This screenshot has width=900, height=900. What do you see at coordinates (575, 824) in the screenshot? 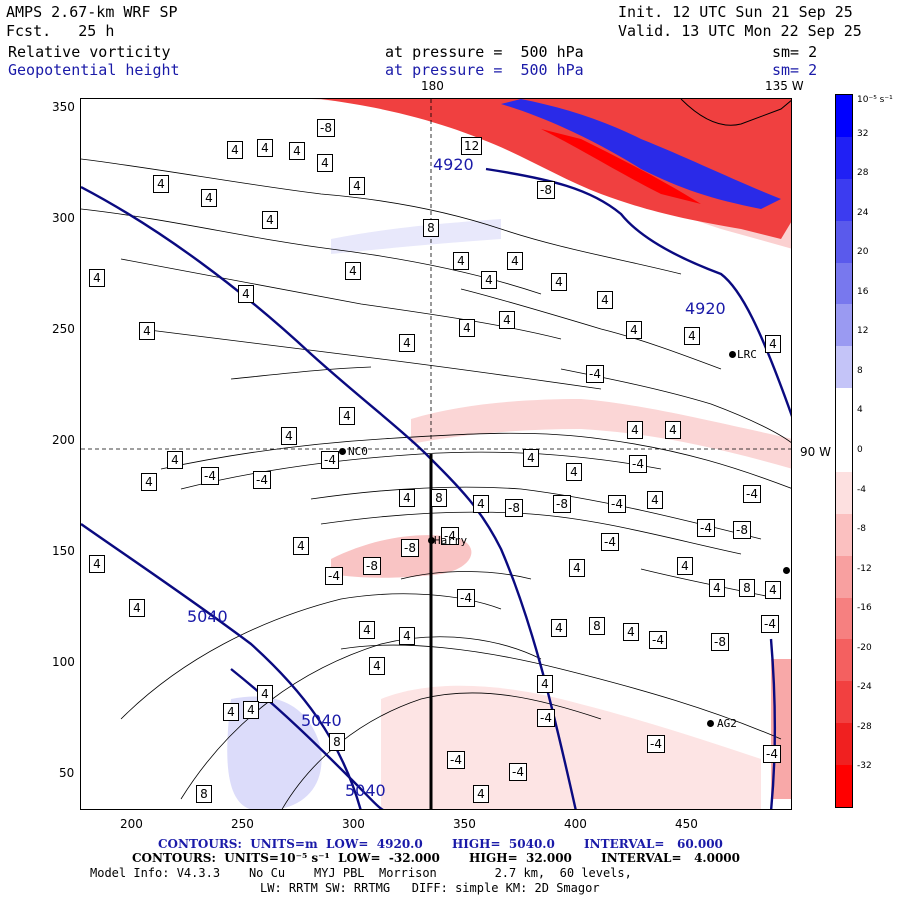
I see `x-tick: 400` at bounding box center [575, 824].